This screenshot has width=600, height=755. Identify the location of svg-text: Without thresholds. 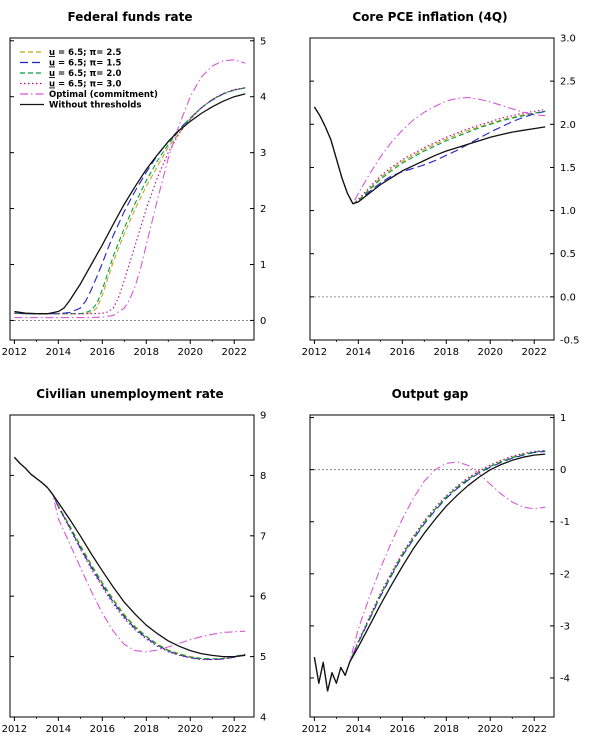
(95, 106).